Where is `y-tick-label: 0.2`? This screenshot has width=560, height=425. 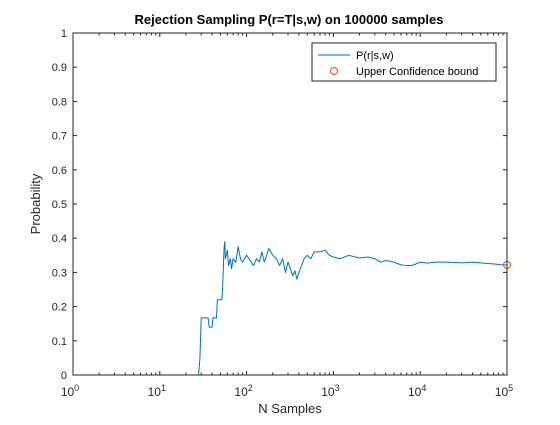 y-tick-label: 0.2 is located at coordinates (59, 308).